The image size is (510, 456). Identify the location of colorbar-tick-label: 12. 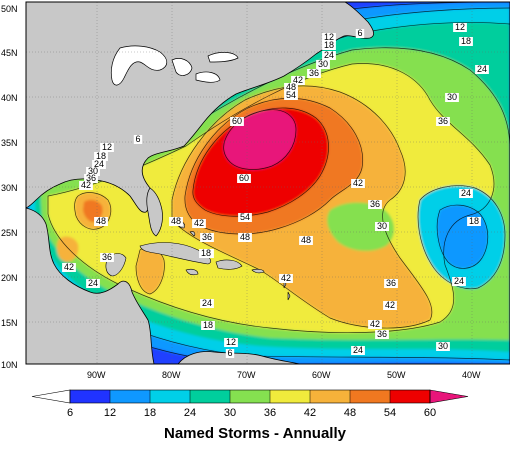
(110, 413).